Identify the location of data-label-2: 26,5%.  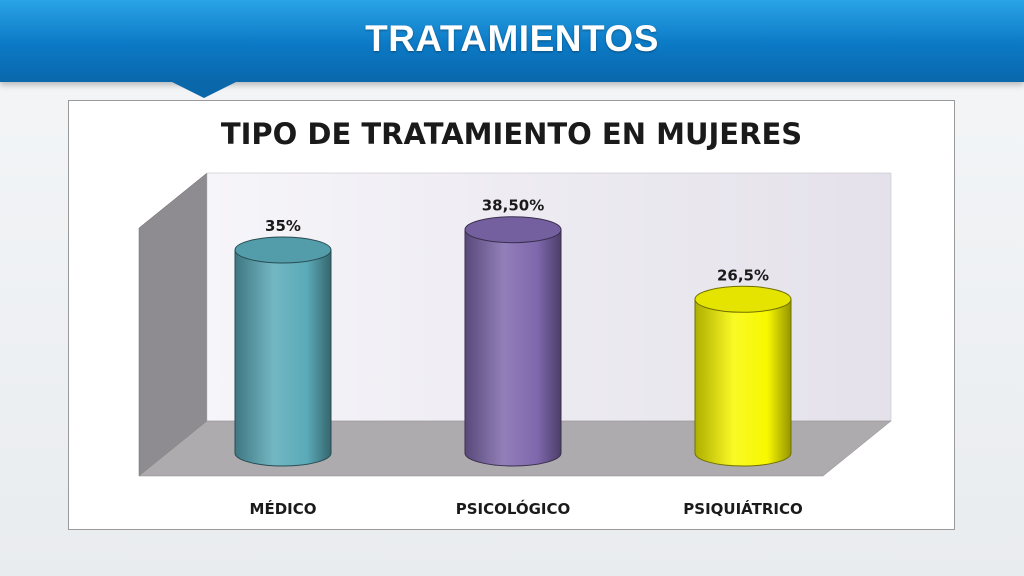
(743, 275).